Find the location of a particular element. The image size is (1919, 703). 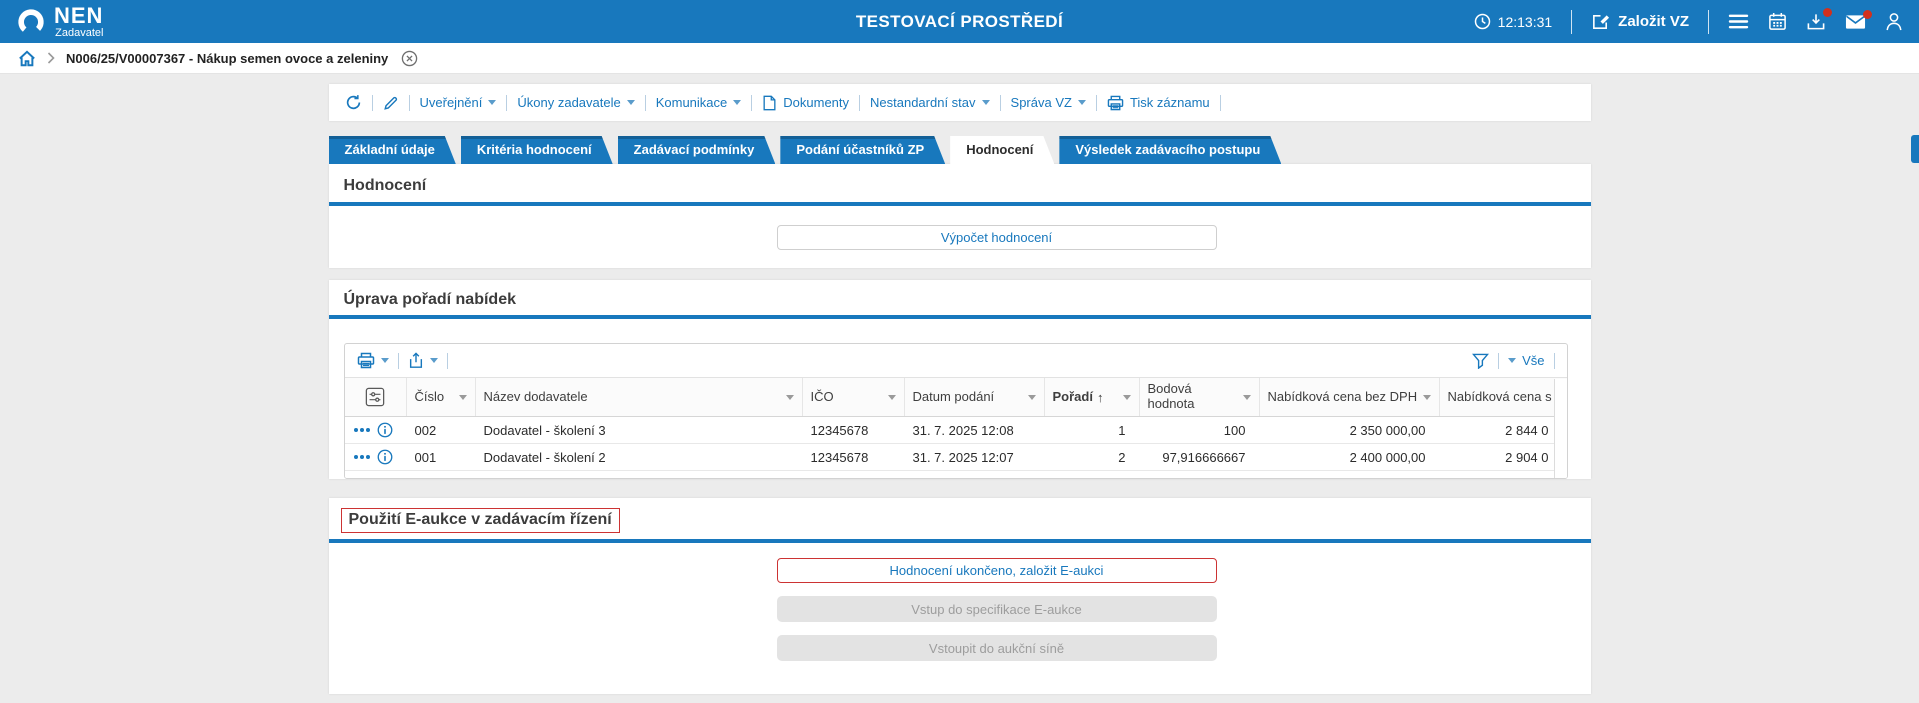

table-print-button is located at coordinates (373, 360).